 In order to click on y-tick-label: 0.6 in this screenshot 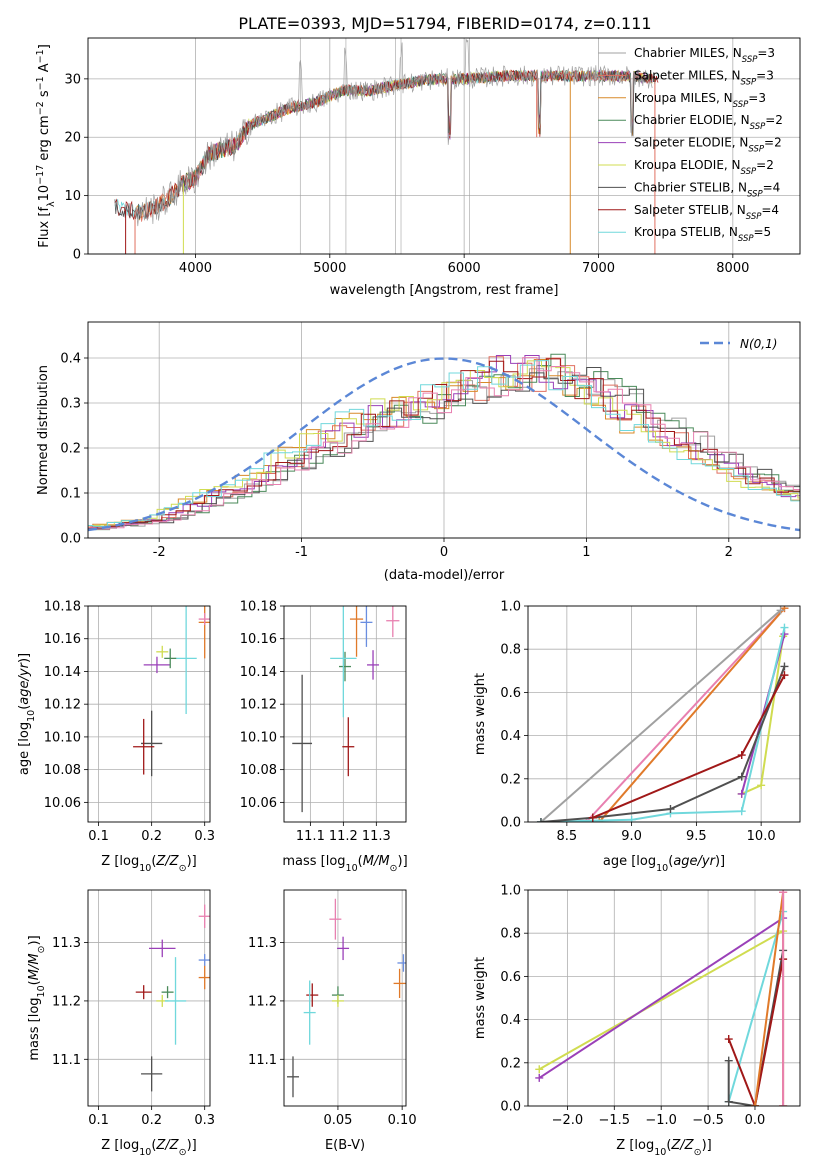, I will do `click(510, 977)`.